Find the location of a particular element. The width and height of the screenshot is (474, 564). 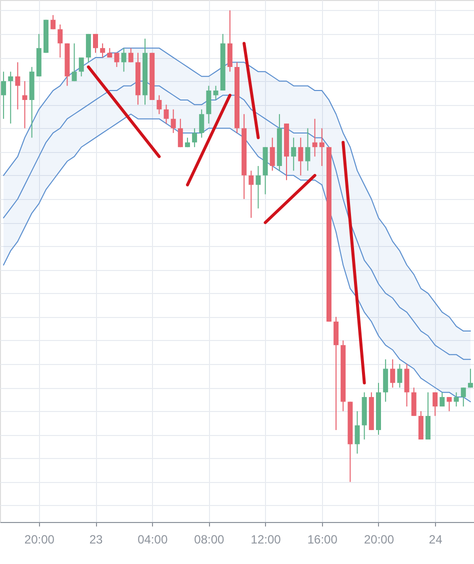

x-tick-label: 16:00 is located at coordinates (322, 539).